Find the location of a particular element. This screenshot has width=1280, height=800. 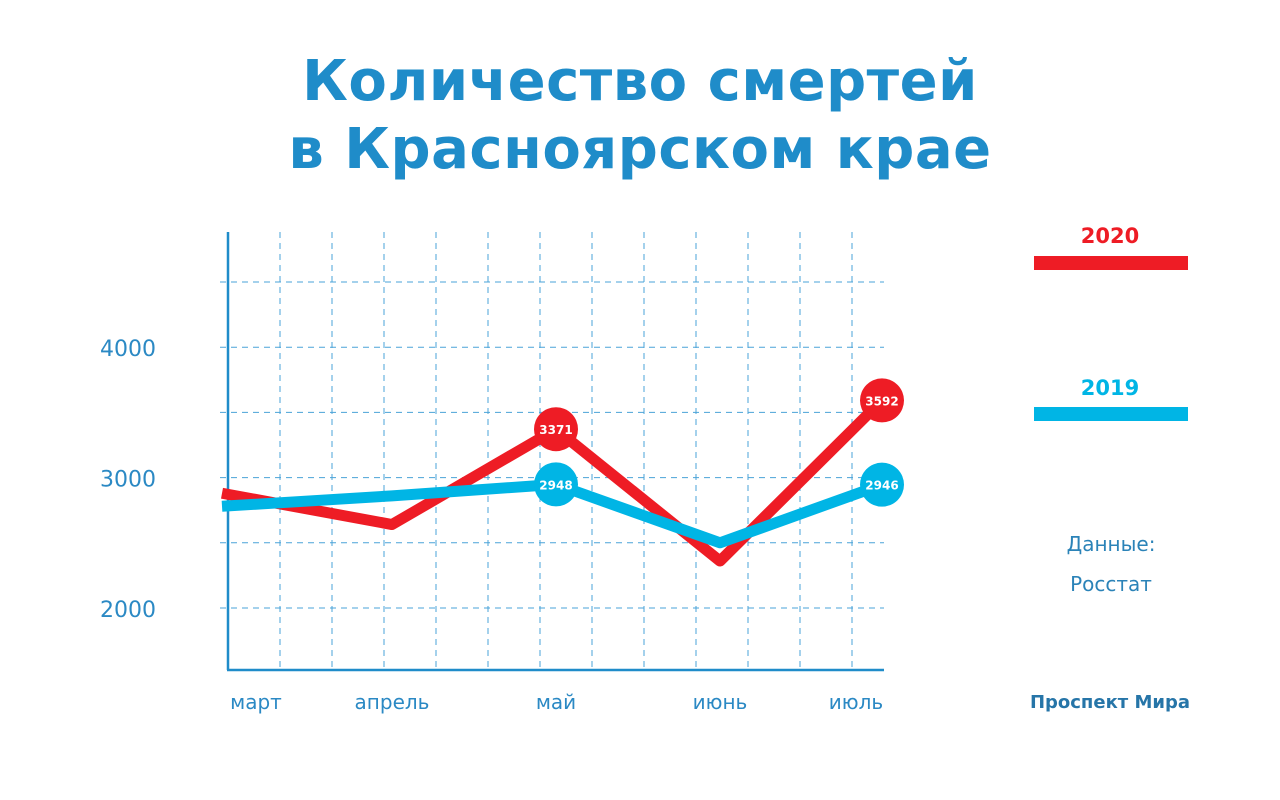

y-tick-labels: 4000 3000 2000 is located at coordinates (128, 480).